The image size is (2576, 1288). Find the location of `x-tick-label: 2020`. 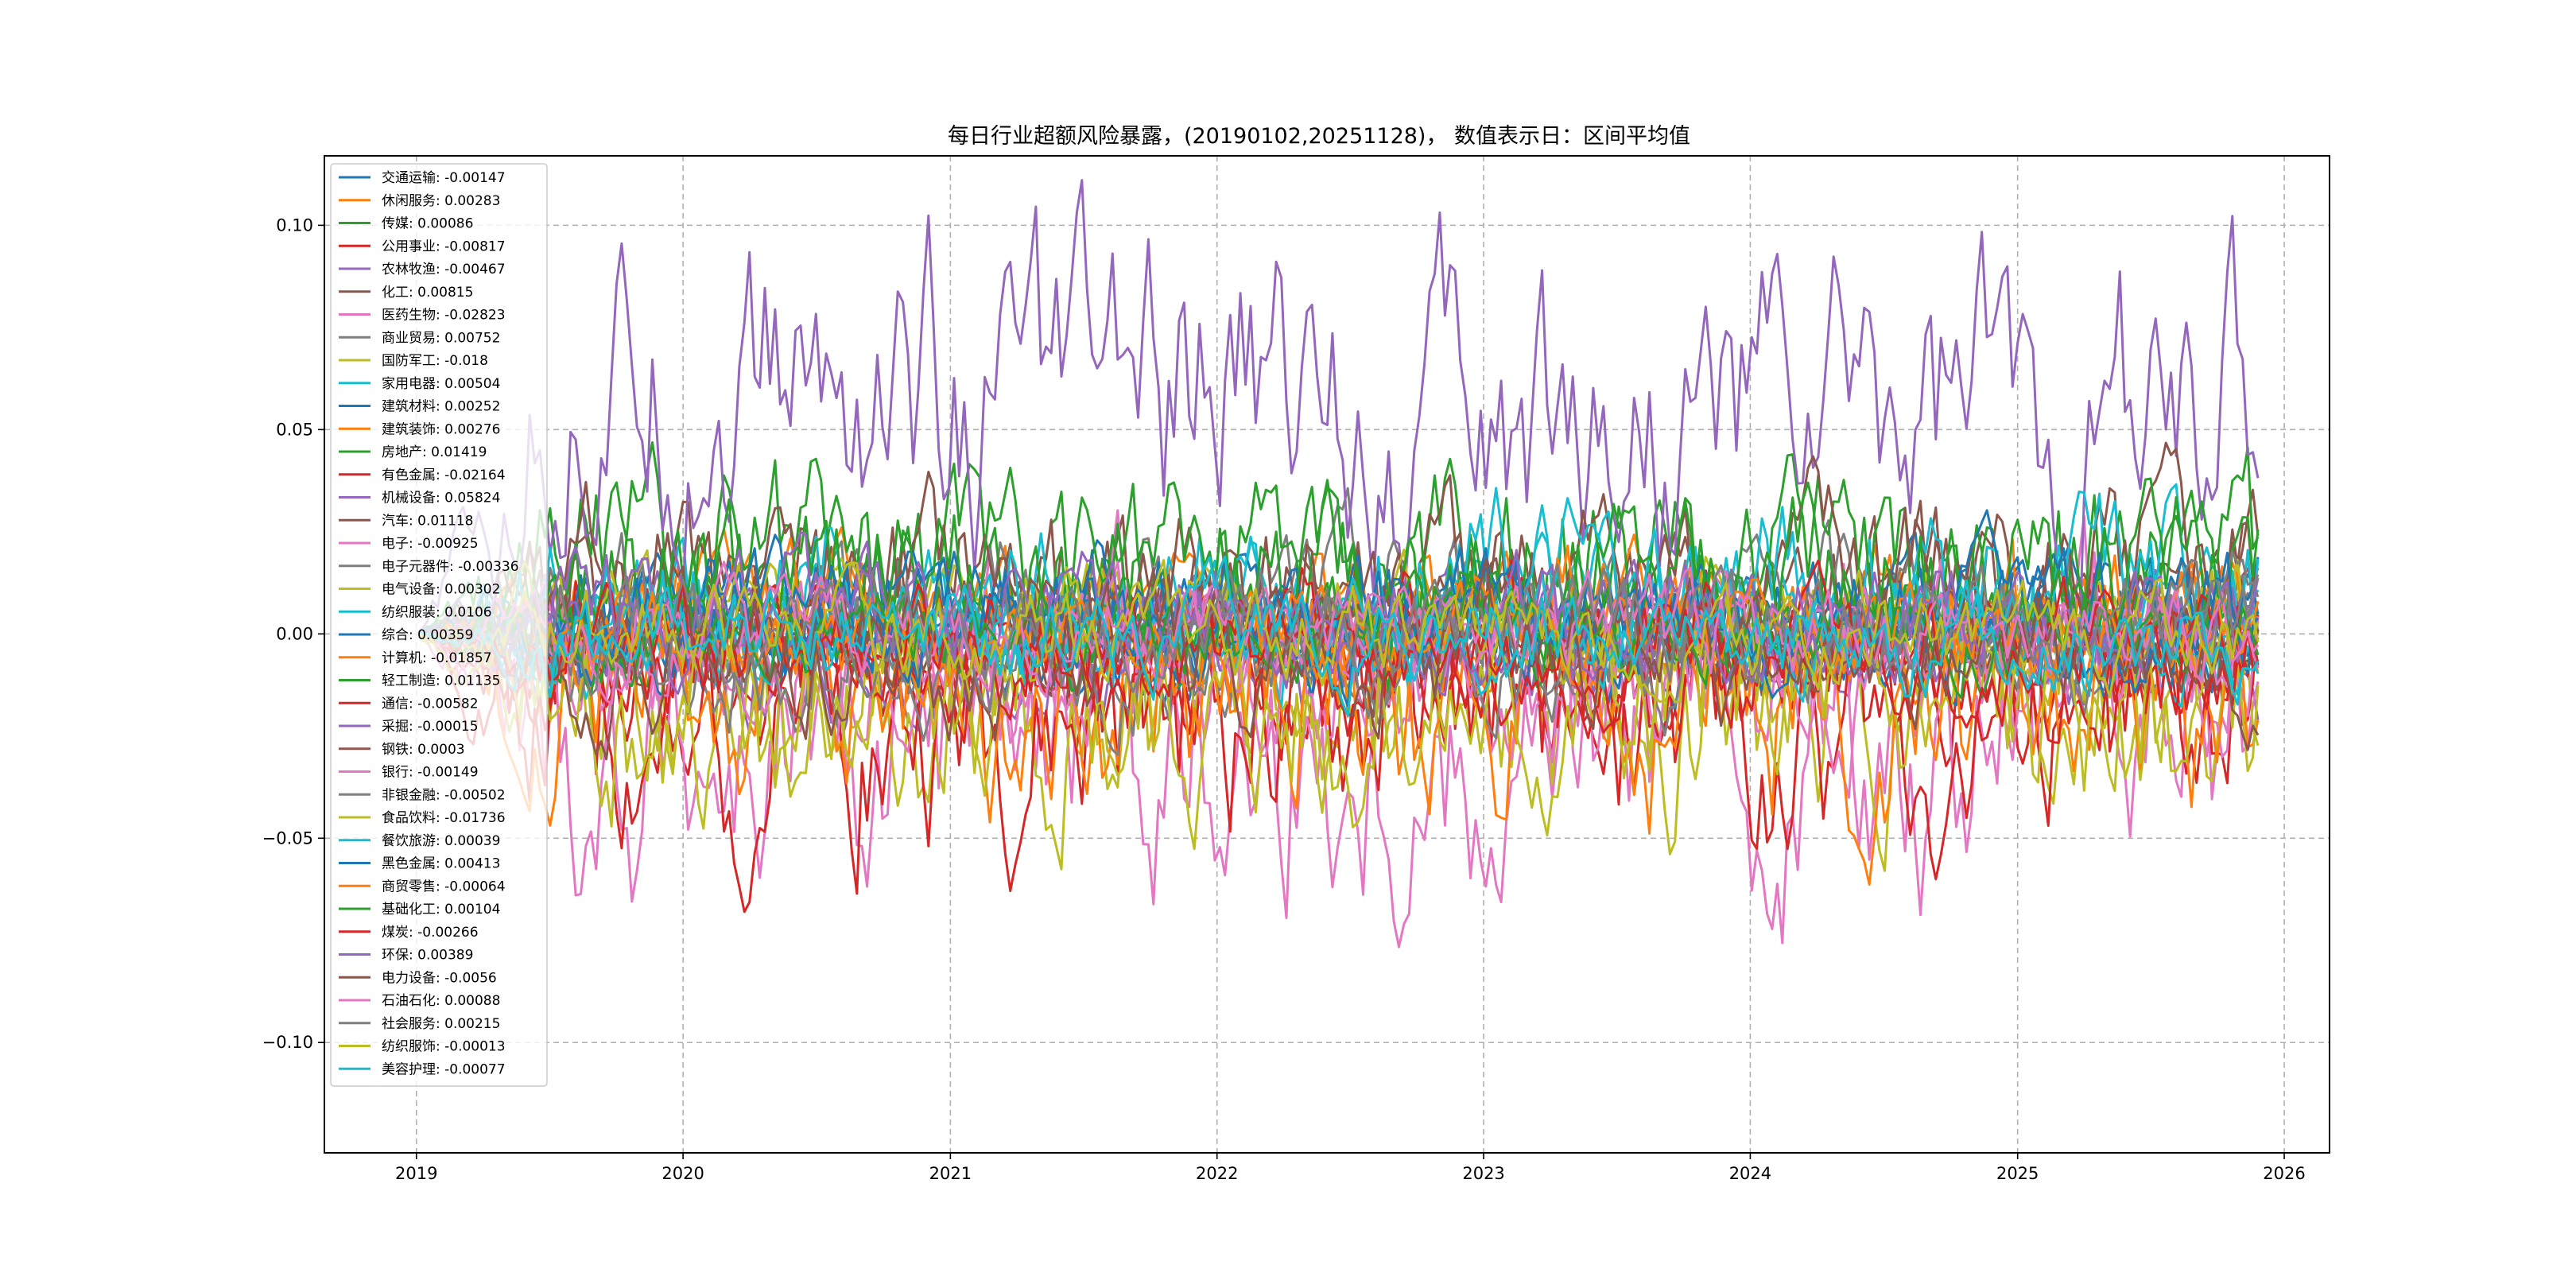

x-tick-label: 2020 is located at coordinates (683, 1173).